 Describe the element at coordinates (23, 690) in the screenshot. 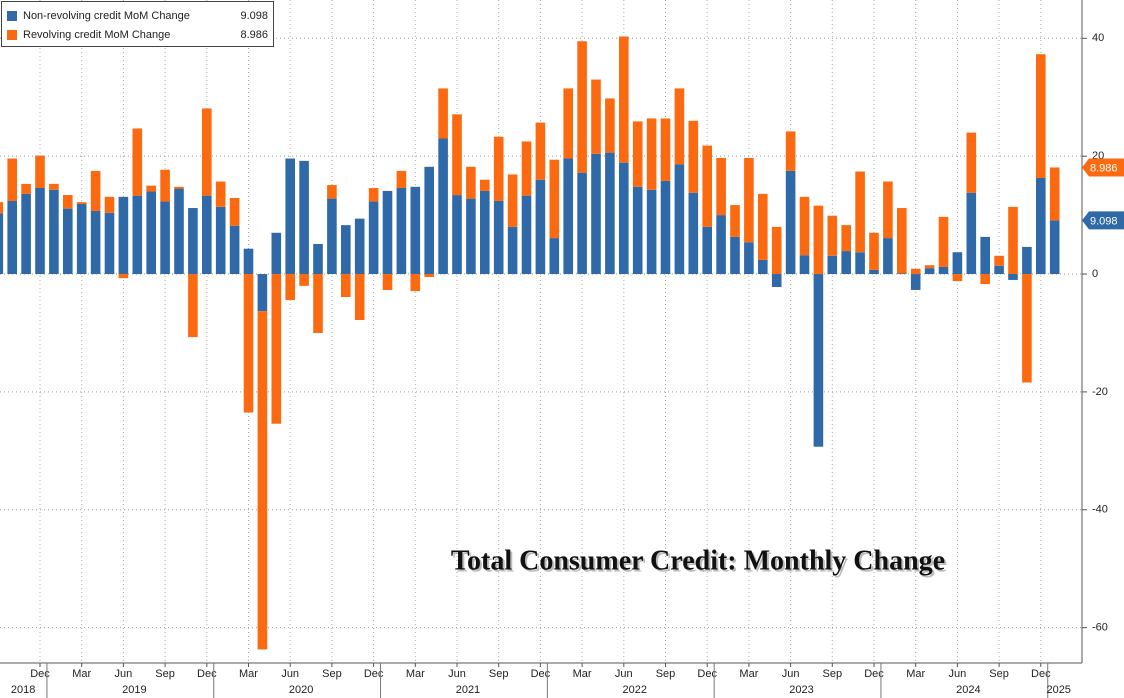

I see `year-label: 2018` at that location.